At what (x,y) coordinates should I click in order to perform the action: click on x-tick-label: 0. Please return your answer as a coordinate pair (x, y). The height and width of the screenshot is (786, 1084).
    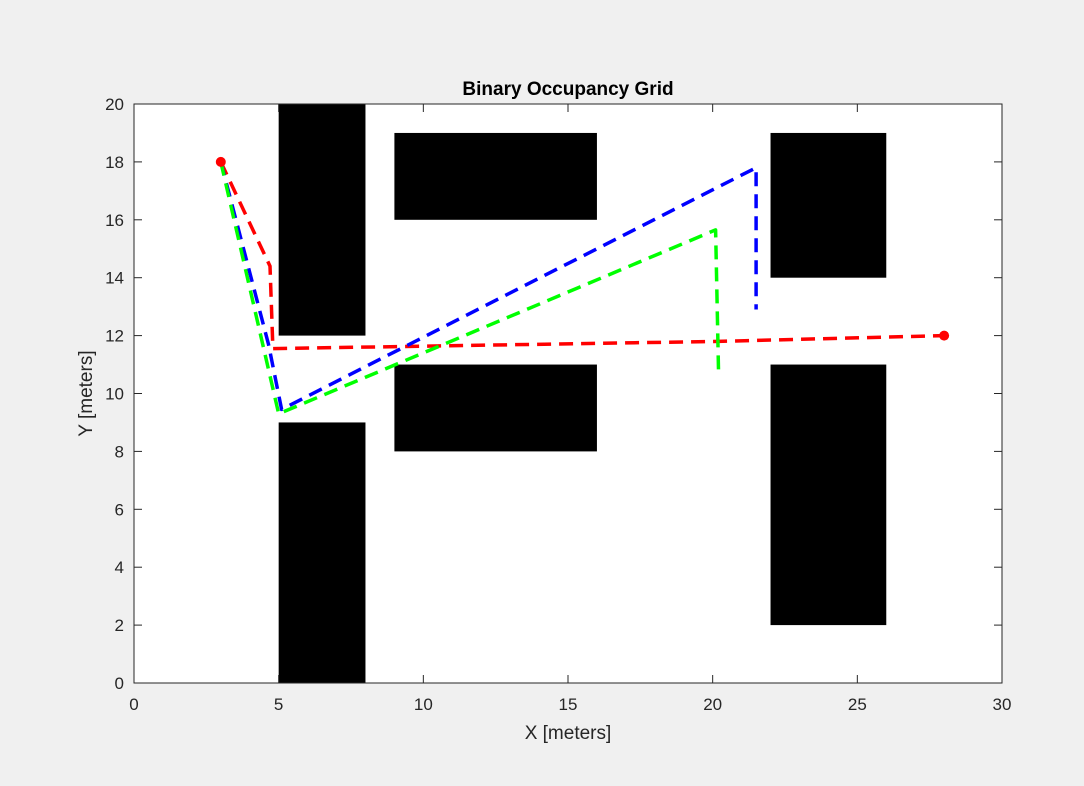
    Looking at the image, I should click on (133, 704).